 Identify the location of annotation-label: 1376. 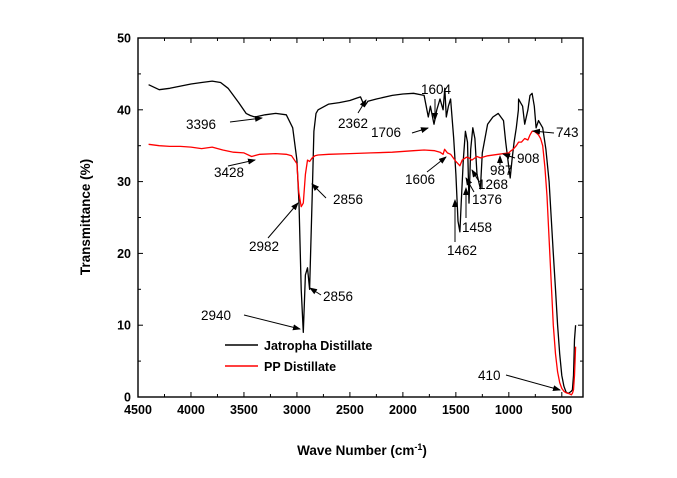
(487, 199).